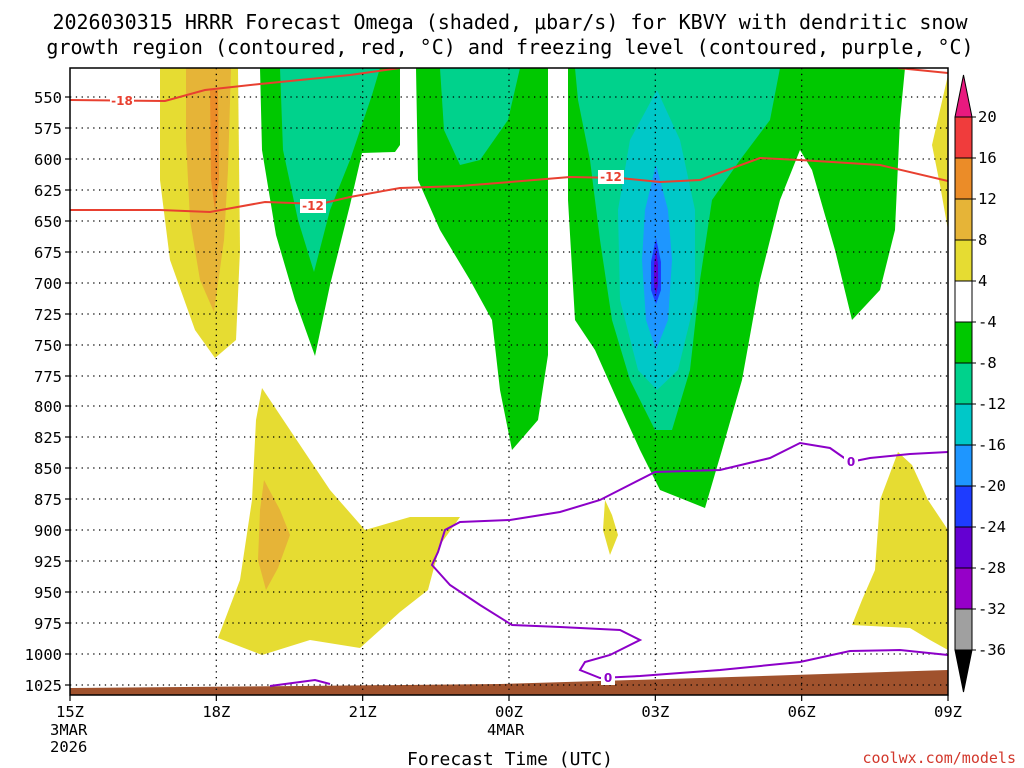 Image resolution: width=1024 pixels, height=768 pixels. What do you see at coordinates (70, 712) in the screenshot?
I see `x-tick-label: 15Z` at bounding box center [70, 712].